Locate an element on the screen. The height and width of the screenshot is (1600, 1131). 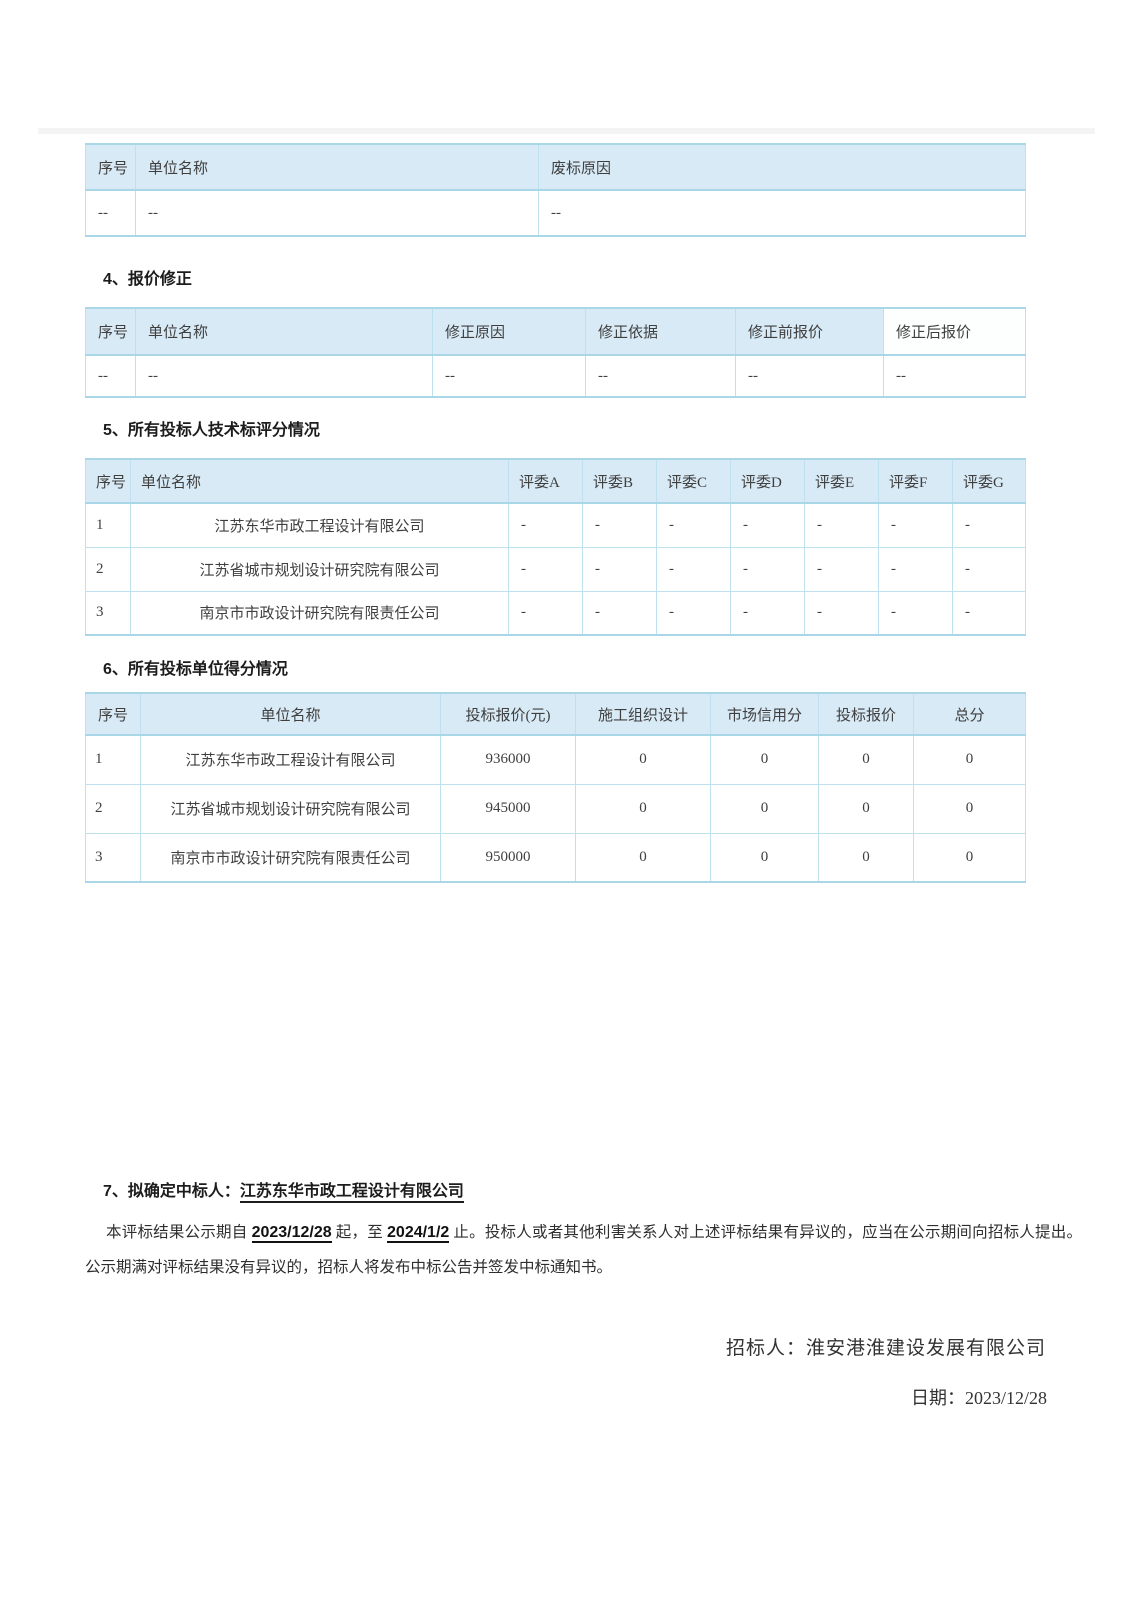
notice-end-date: 2024/1/2 is located at coordinates (418, 1233).